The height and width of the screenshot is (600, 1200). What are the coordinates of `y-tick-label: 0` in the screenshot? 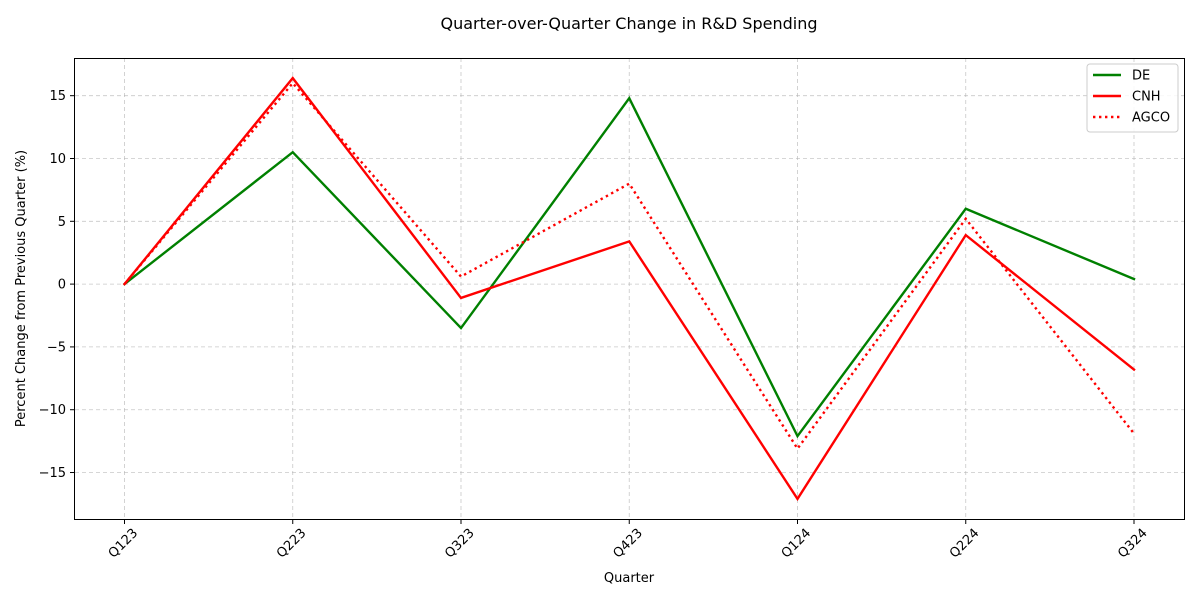 It's located at (62, 285).